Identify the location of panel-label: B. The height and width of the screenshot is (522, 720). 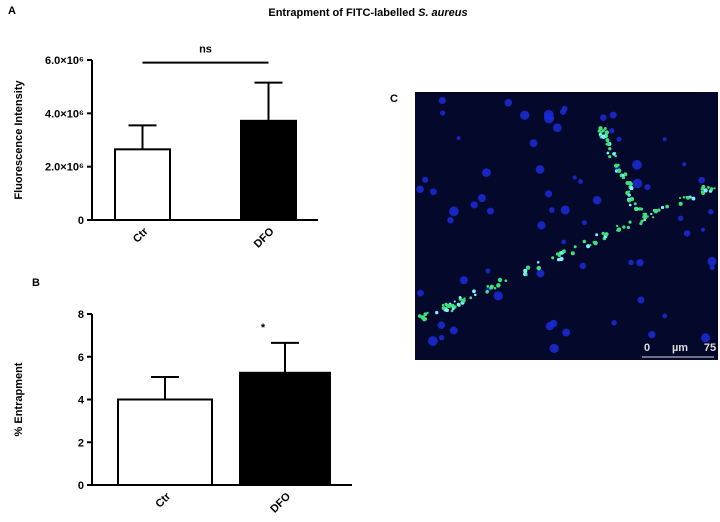
(36, 283).